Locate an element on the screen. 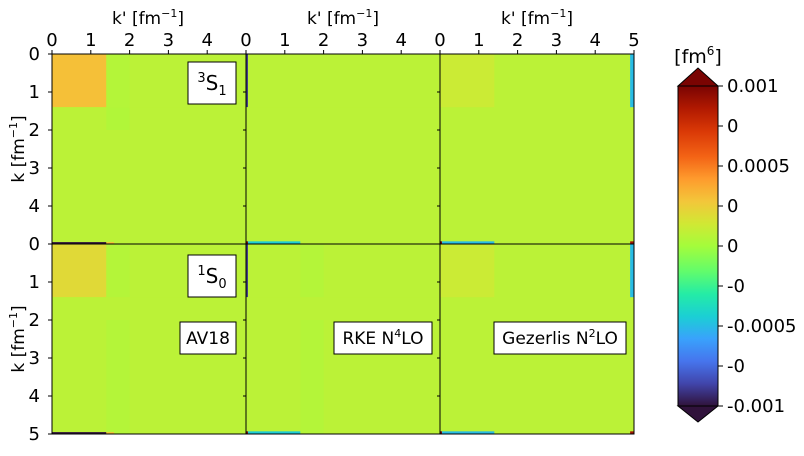 The height and width of the screenshot is (456, 804). colorbar-unit: [fm6] is located at coordinates (698, 56).